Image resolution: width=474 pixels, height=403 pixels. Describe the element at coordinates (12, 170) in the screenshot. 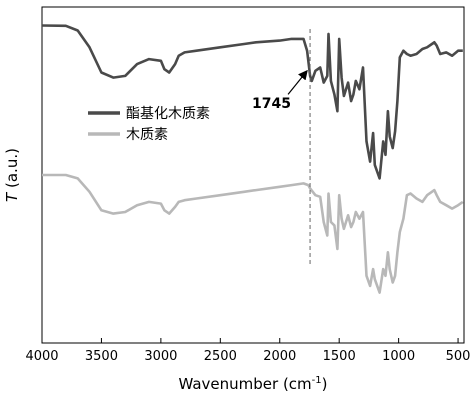

I see `y-axis-label-unit: (a.u.)` at that location.